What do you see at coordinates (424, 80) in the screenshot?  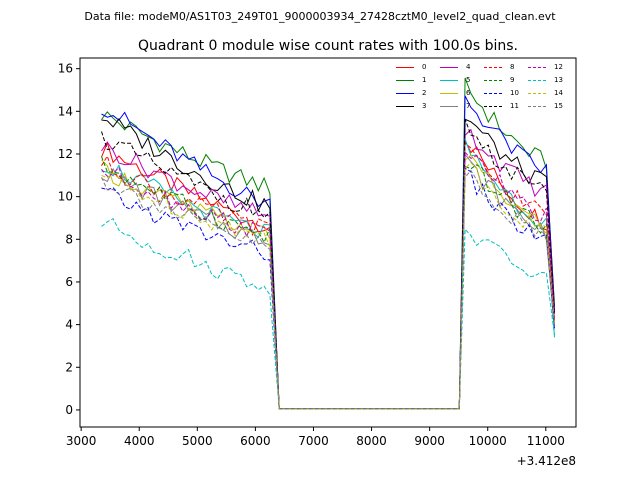 I see `legend-label-1: 1` at bounding box center [424, 80].